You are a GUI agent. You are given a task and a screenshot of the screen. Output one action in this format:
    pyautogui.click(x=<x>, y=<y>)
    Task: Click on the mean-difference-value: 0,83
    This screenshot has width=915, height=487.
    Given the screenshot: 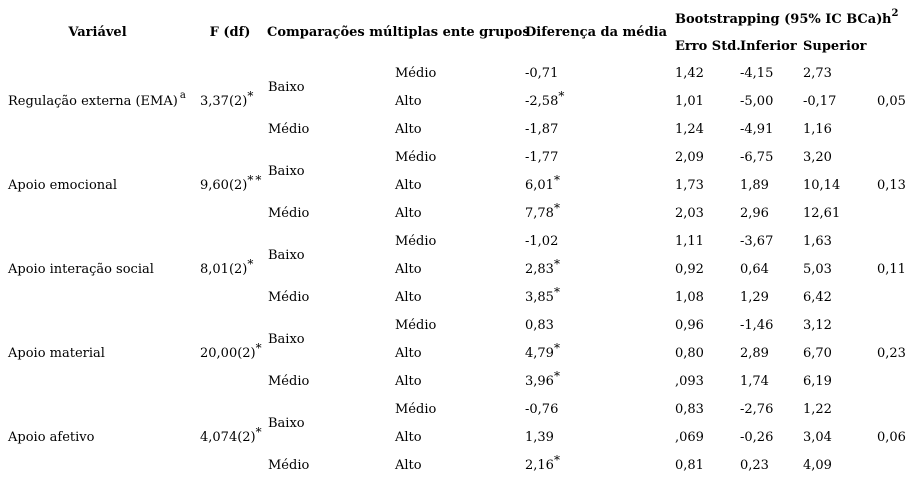 What is the action you would take?
    pyautogui.click(x=539, y=325)
    